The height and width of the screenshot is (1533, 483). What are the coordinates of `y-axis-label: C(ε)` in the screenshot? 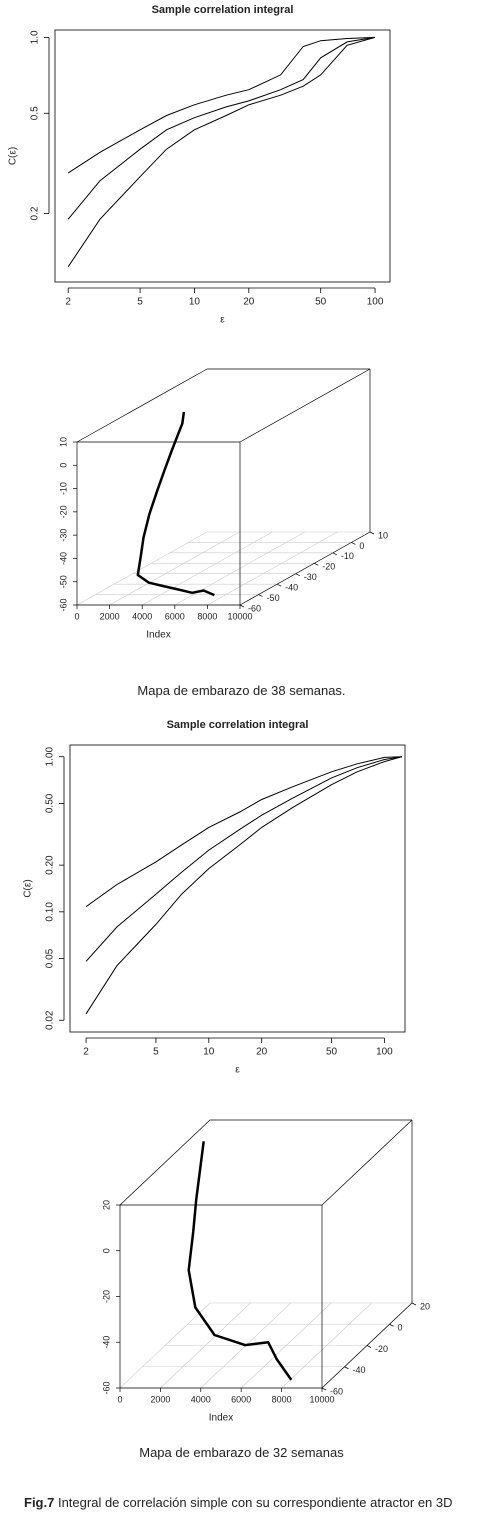 It's located at (28, 888).